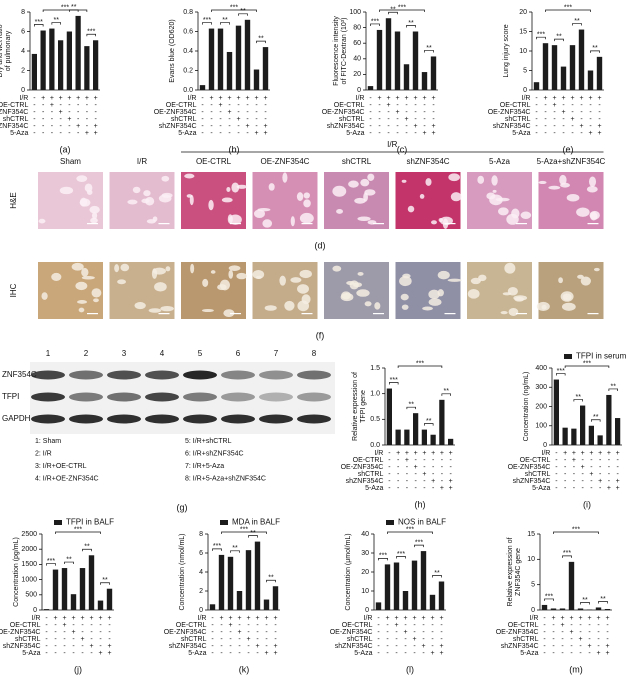 The height and width of the screenshot is (684, 637). Describe the element at coordinates (214, 453) in the screenshot. I see `lane-legend: 6: I/R+shZNF354C` at that location.